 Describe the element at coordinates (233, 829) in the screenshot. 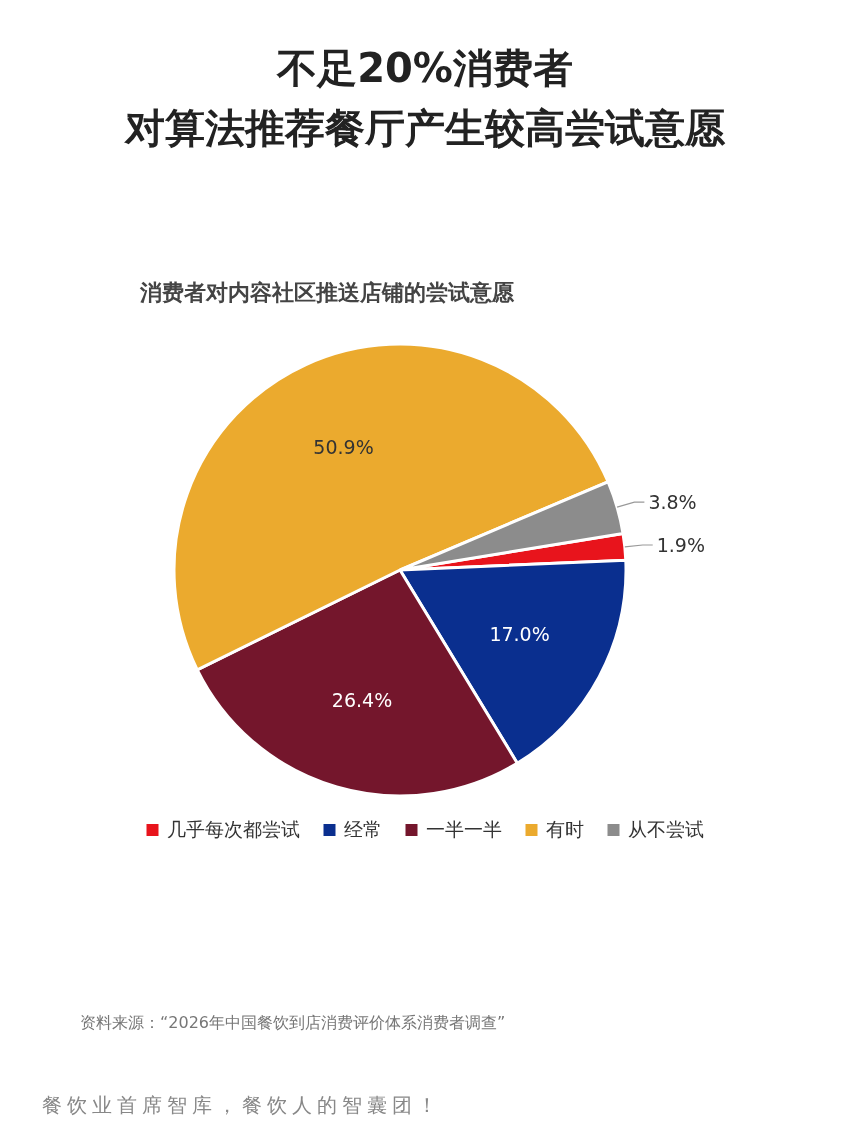

I see `legend-label: 几乎每次都尝试` at that location.